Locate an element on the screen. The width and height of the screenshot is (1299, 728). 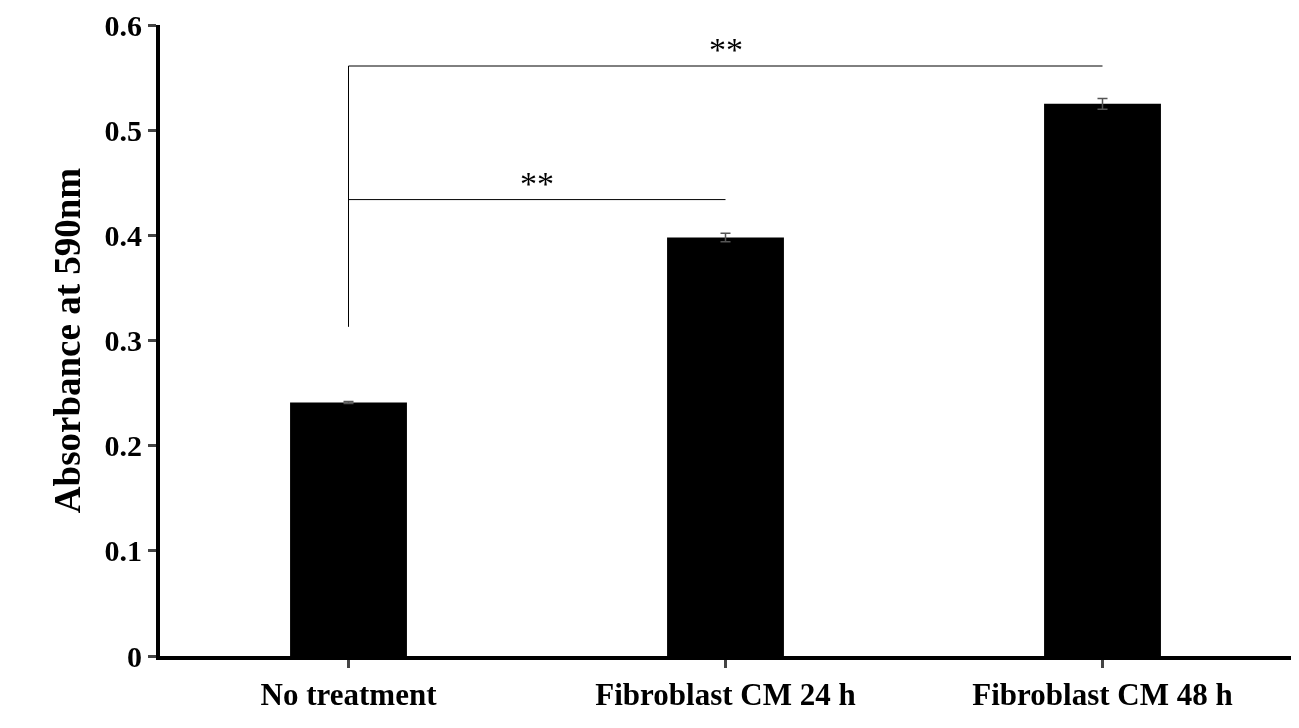
y-tick-label: 0.1 is located at coordinates (123, 551).